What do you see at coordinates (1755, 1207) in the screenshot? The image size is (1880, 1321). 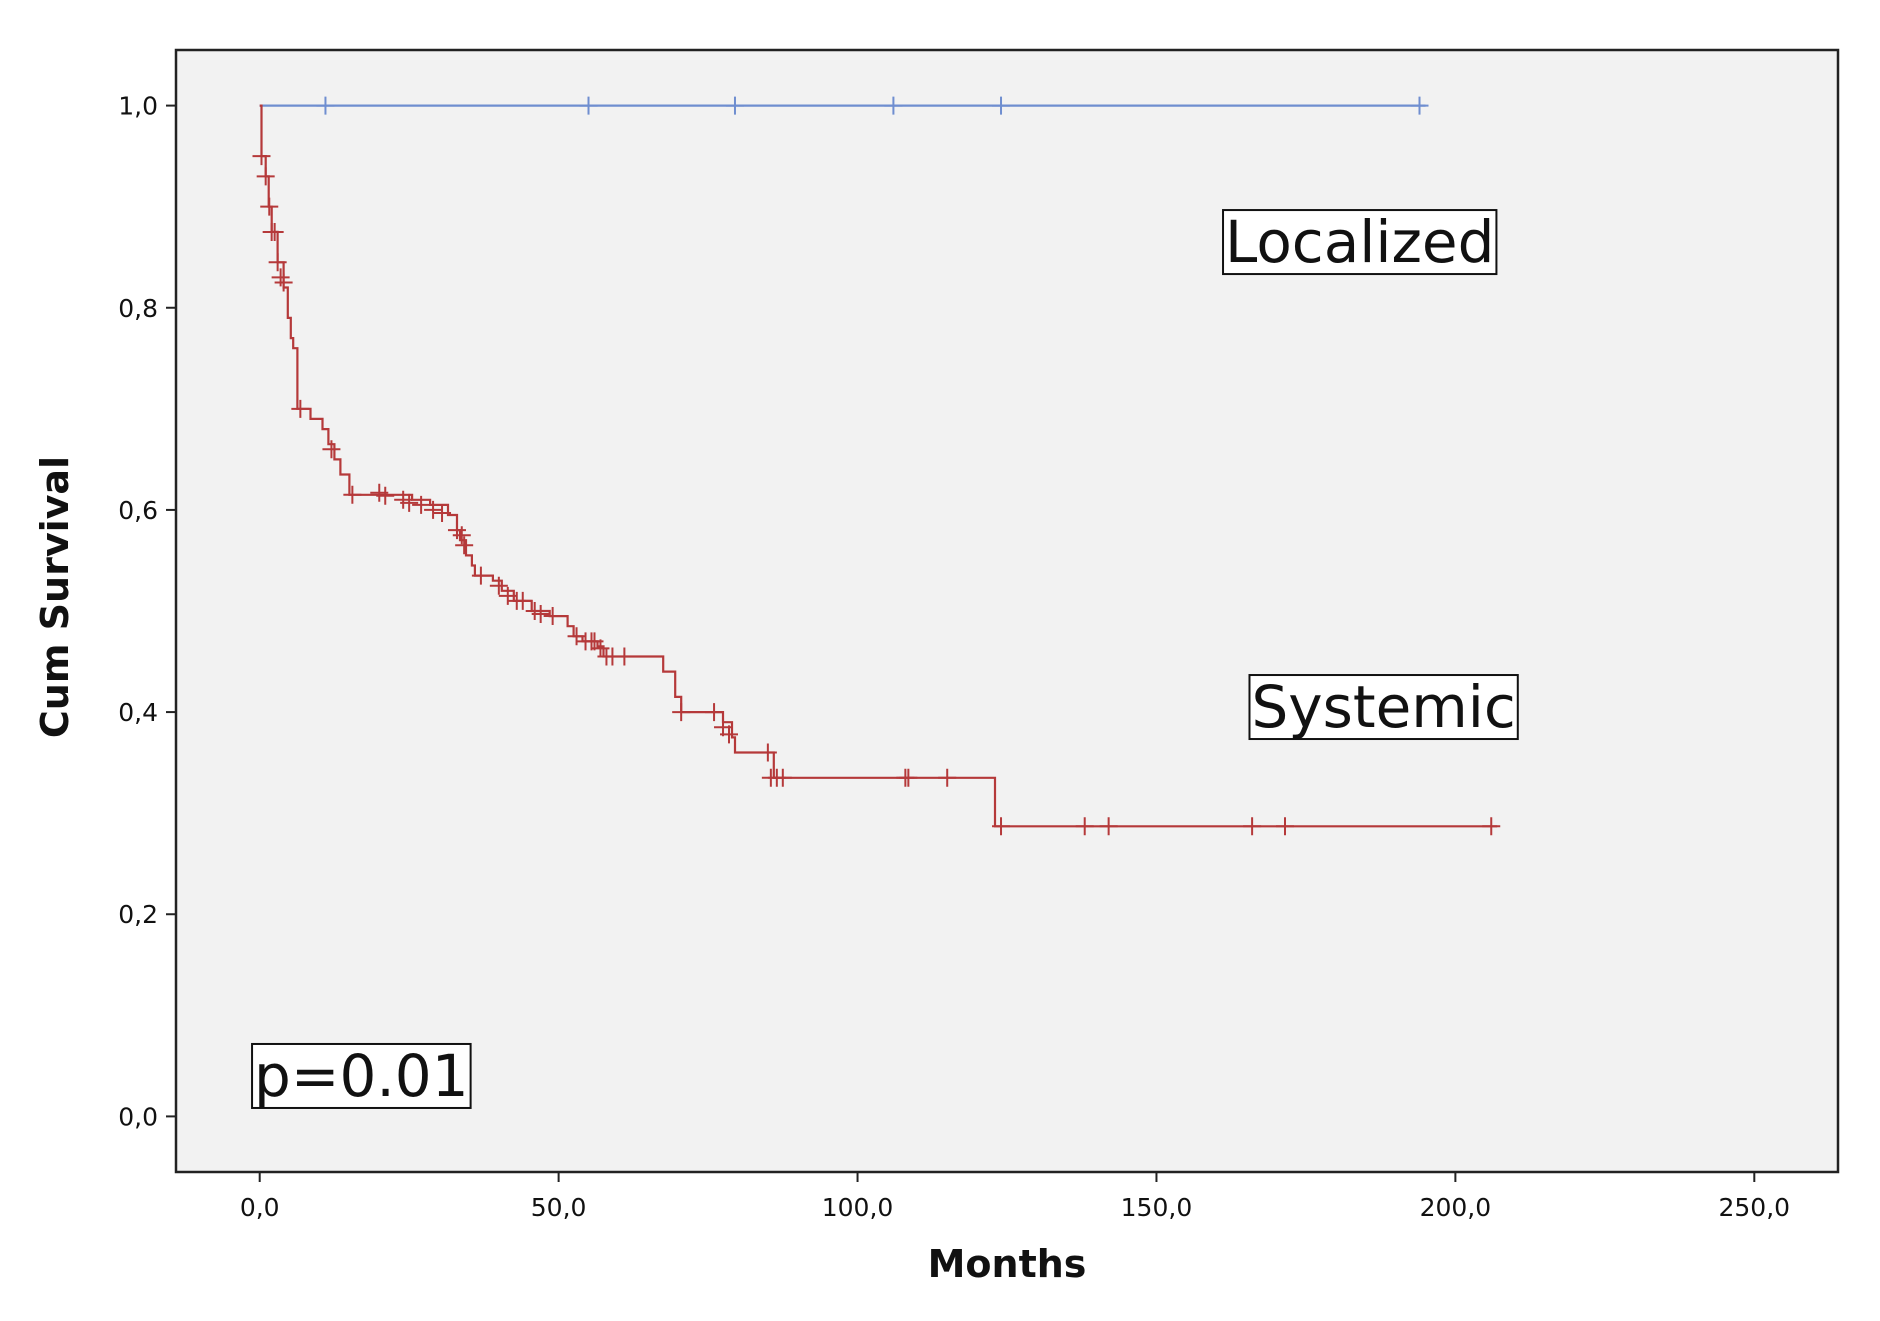 I see `x-tick-label: 250,0` at bounding box center [1755, 1207].